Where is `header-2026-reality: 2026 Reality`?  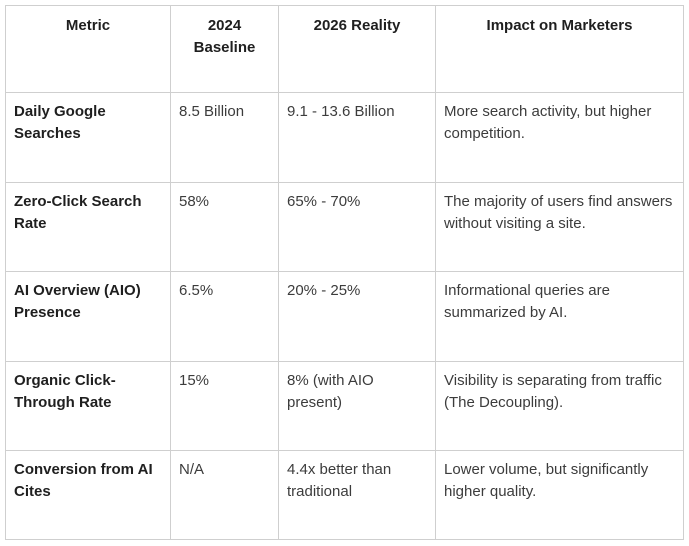 header-2026-reality: 2026 Reality is located at coordinates (357, 49).